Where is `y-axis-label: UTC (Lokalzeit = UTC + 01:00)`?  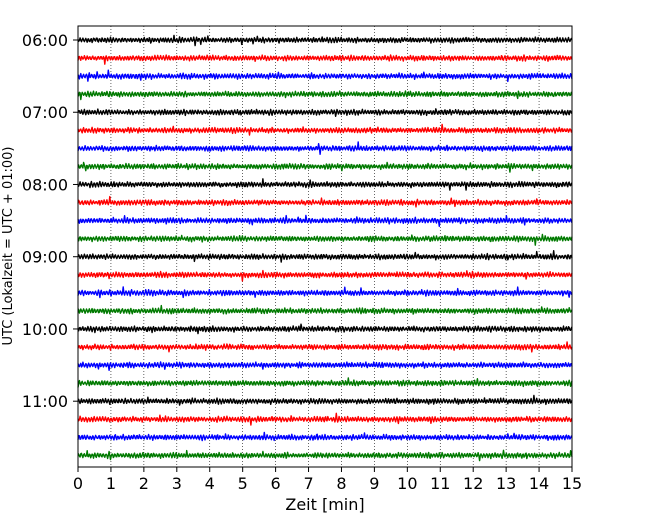
y-axis-label: UTC (Lokalzeit = UTC + 01:00) is located at coordinates (8, 246).